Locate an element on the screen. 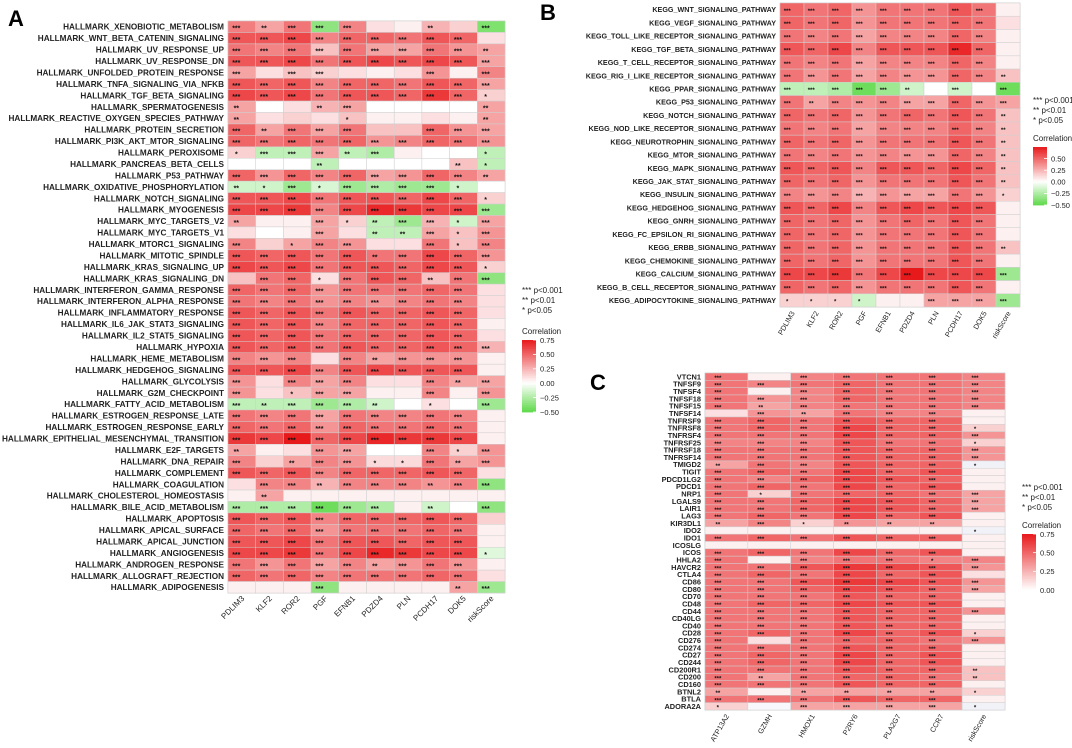  row-label: HALLMARK_APOPTOSIS is located at coordinates (174, 519).